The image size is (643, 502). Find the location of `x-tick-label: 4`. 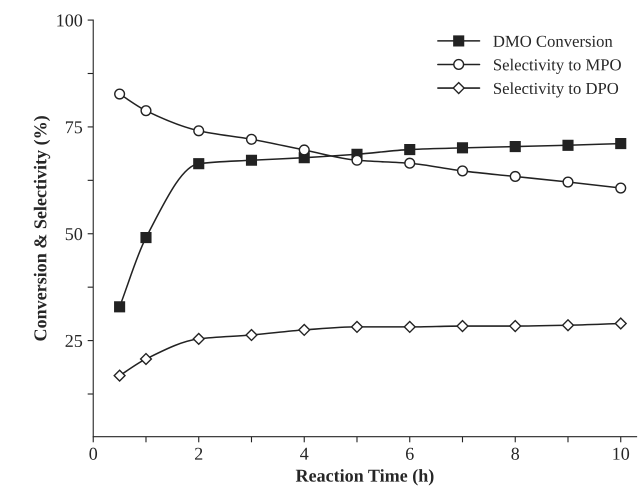

x-tick-label: 4 is located at coordinates (304, 454).